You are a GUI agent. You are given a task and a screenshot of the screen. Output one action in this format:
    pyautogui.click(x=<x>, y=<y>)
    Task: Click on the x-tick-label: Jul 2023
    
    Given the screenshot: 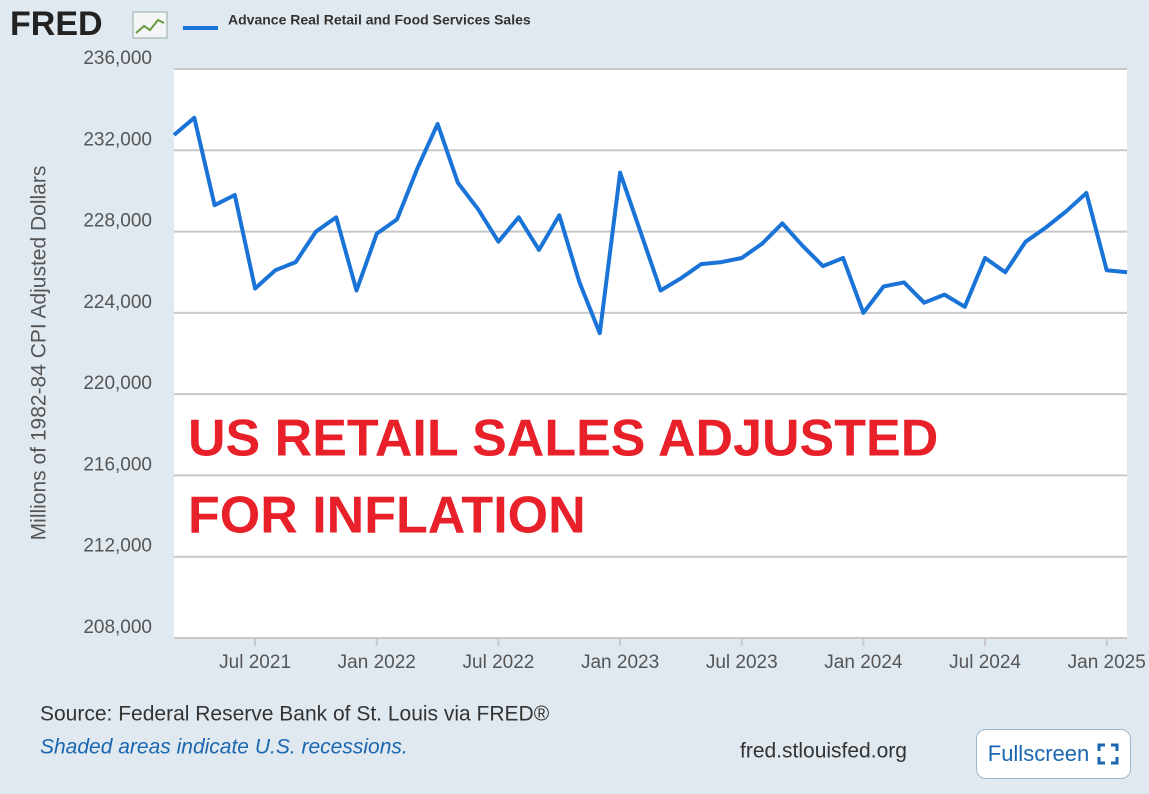 What is the action you would take?
    pyautogui.click(x=742, y=662)
    